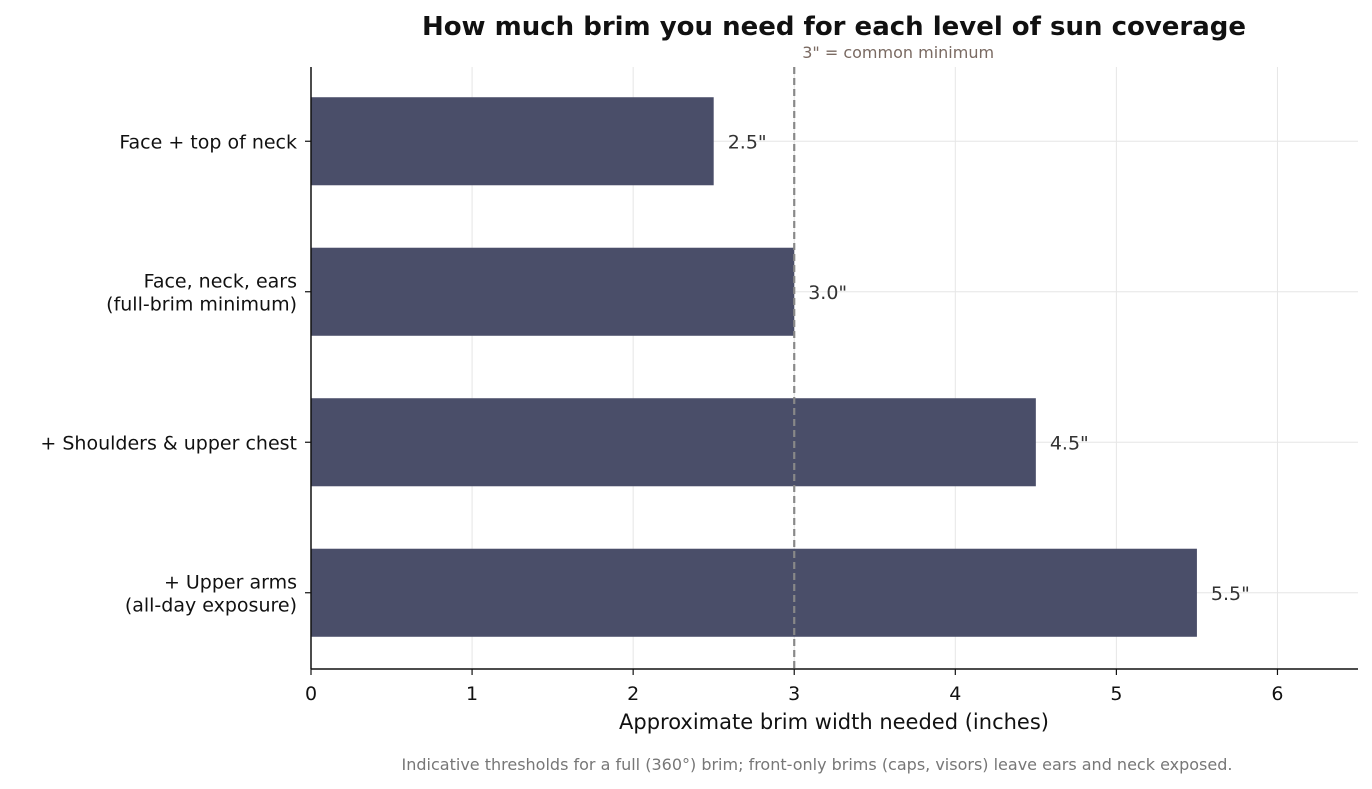  Describe the element at coordinates (1069, 443) in the screenshot. I see `bar-data-label: 4.5"` at that location.